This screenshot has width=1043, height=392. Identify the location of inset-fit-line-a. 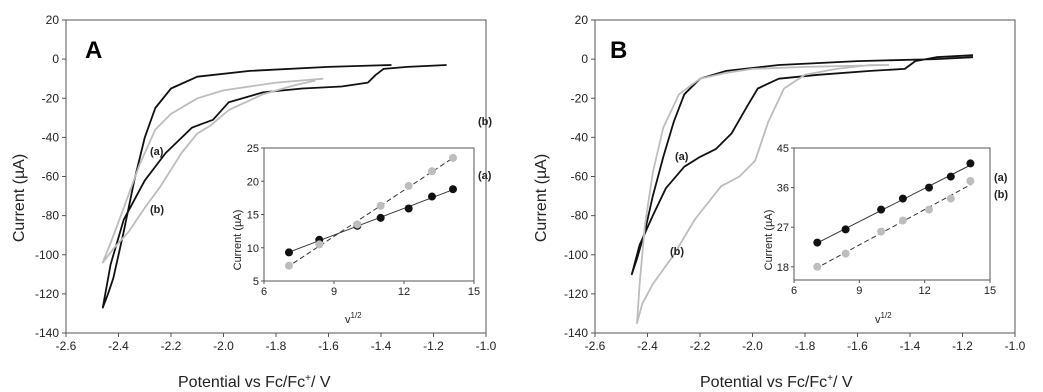
(893, 204).